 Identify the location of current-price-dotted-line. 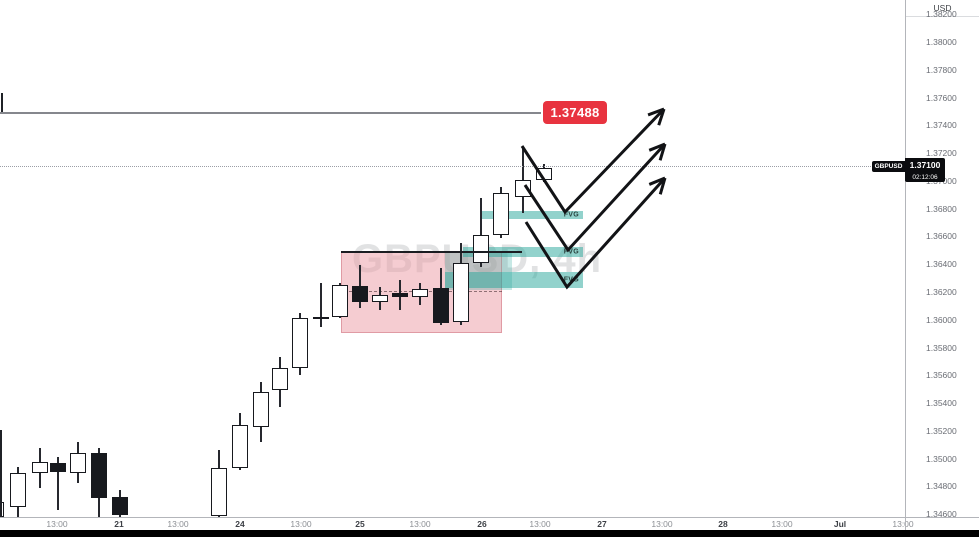
(436, 166).